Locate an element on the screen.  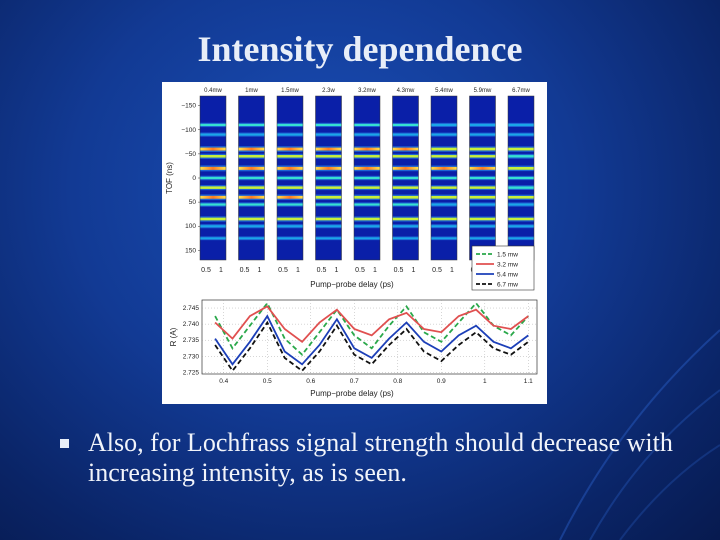
line-x-tick-label: 1 is located at coordinates (485, 381).